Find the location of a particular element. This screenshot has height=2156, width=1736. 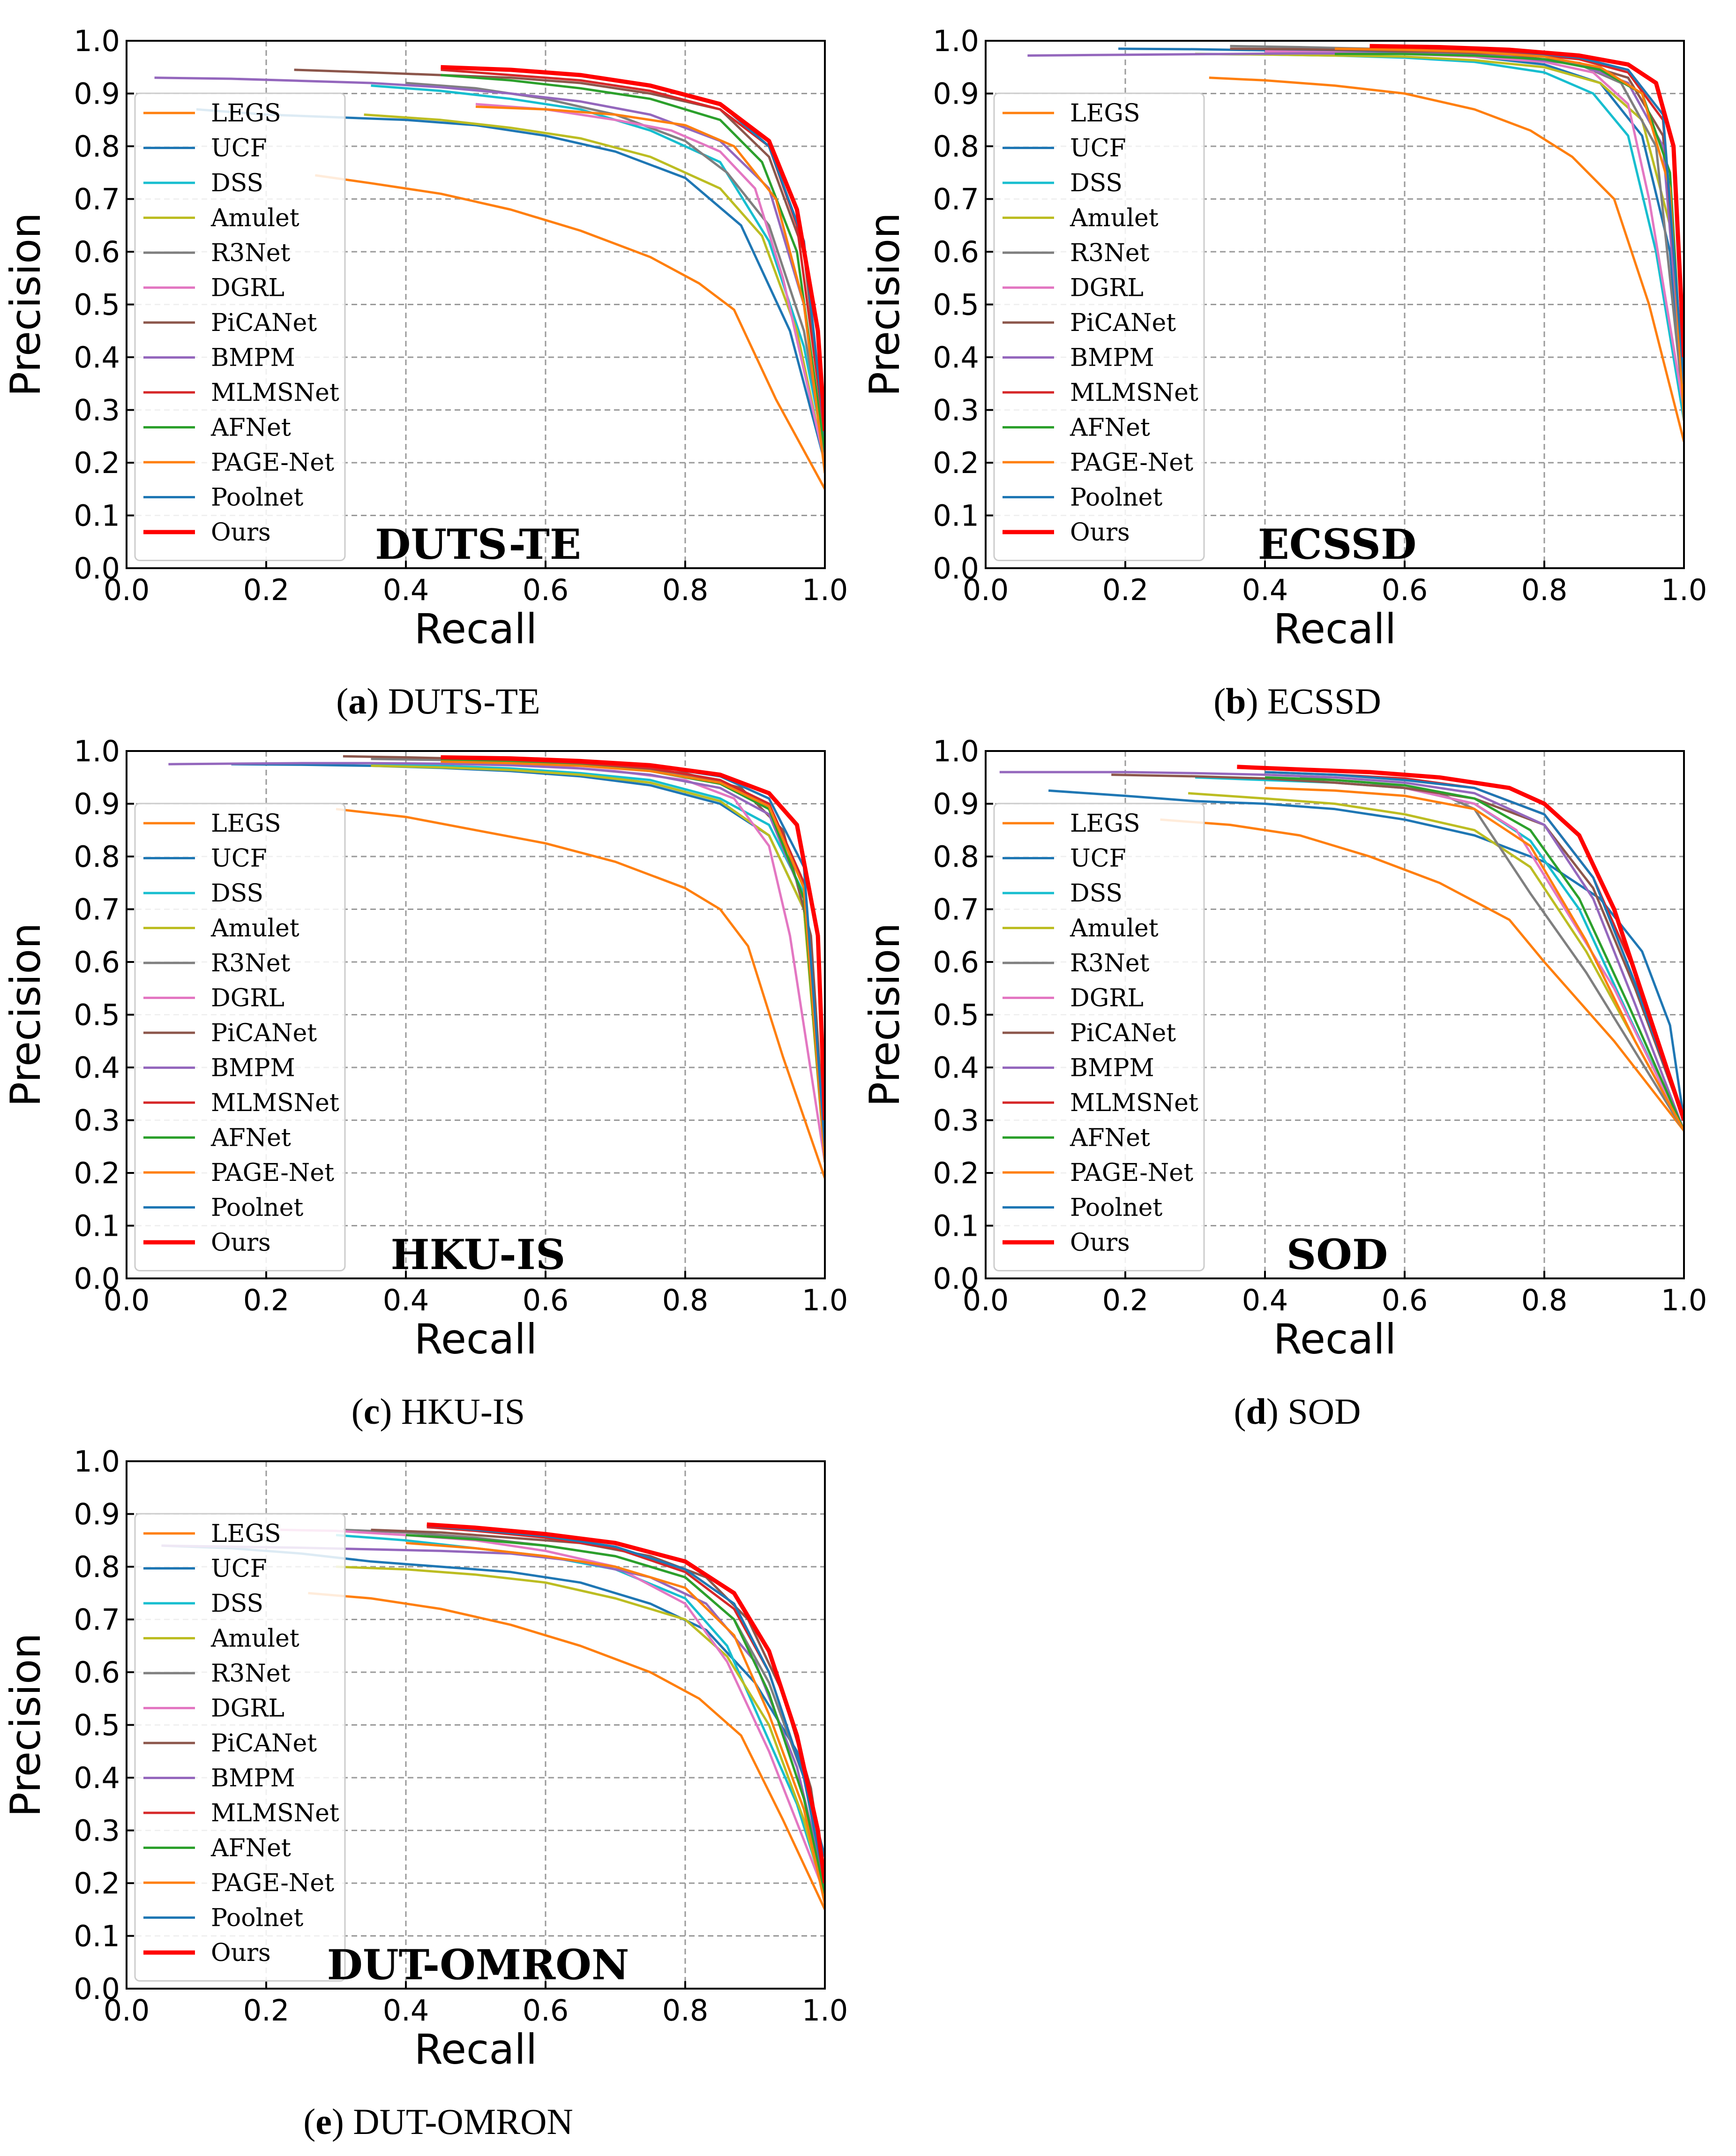

y-tick-label: 0.4 is located at coordinates (956, 357).